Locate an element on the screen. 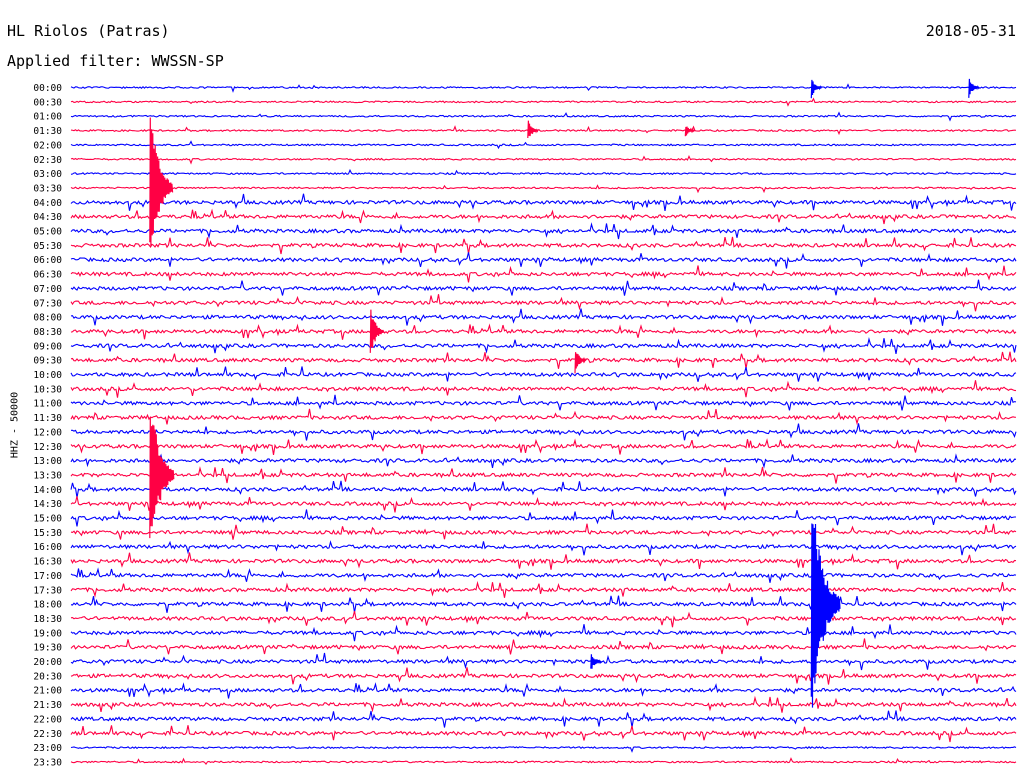 The width and height of the screenshot is (1024, 780). row-time-label: 17:30 is located at coordinates (47, 590).